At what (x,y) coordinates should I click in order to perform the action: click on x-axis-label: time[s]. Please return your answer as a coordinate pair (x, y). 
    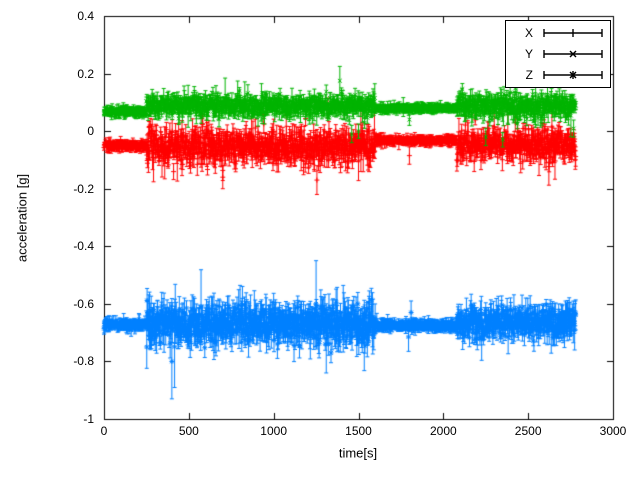
    Looking at the image, I should click on (358, 453).